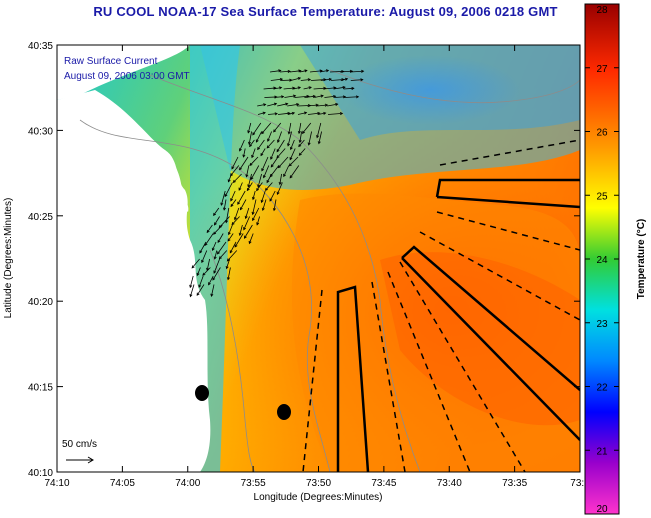  What do you see at coordinates (383, 483) in the screenshot?
I see `x-tick-label: 73:45` at bounding box center [383, 483].